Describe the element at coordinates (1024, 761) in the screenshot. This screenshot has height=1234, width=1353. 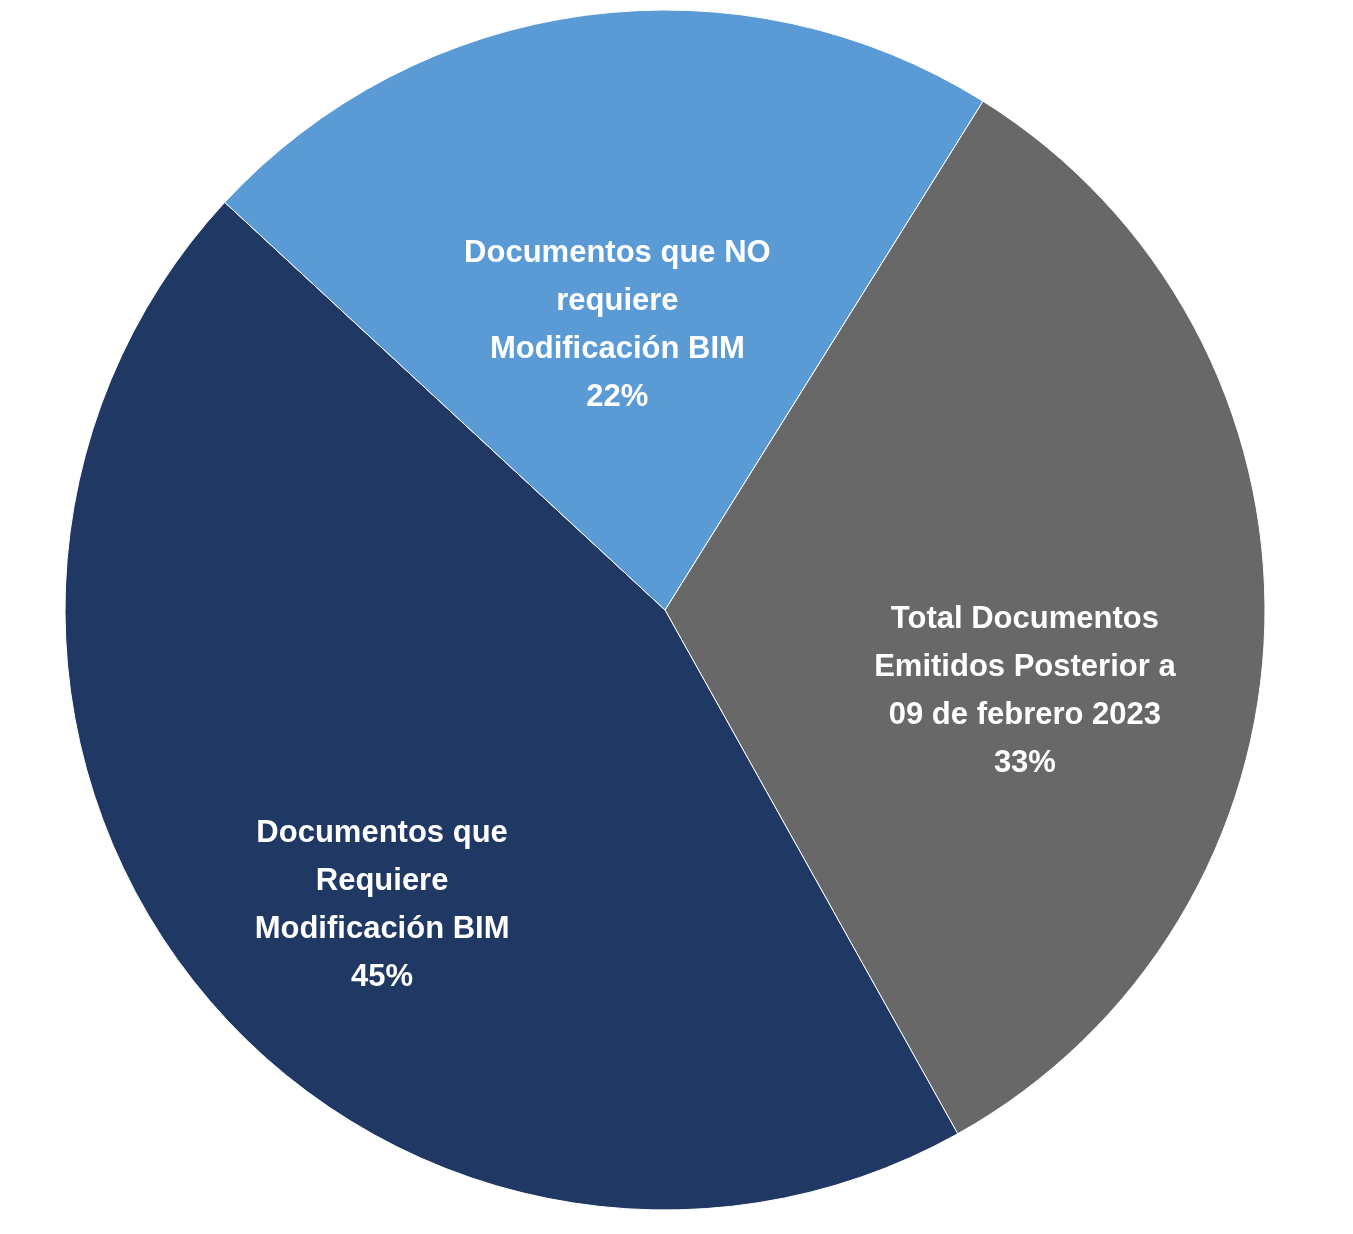
I see `data-label: 33%` at that location.